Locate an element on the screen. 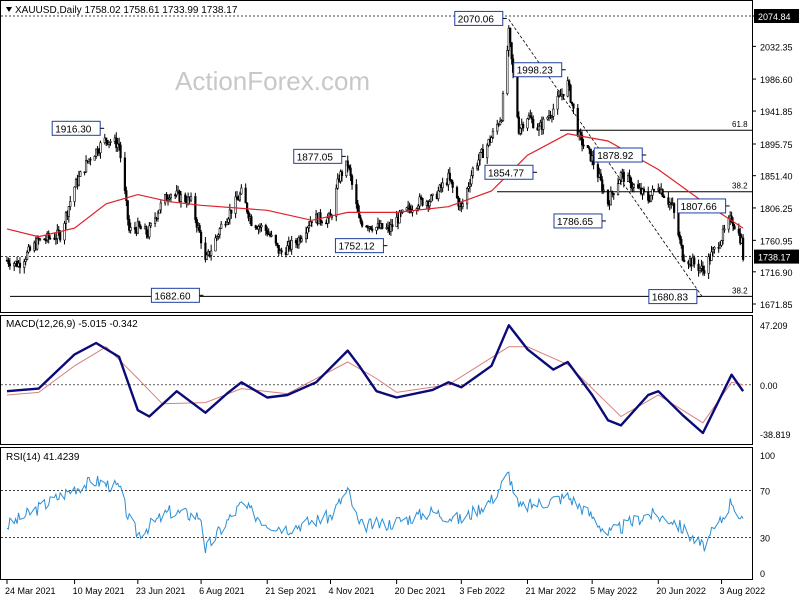 Image resolution: width=800 pixels, height=605 pixels. macd-tick-label: -38.819 is located at coordinates (775, 435).